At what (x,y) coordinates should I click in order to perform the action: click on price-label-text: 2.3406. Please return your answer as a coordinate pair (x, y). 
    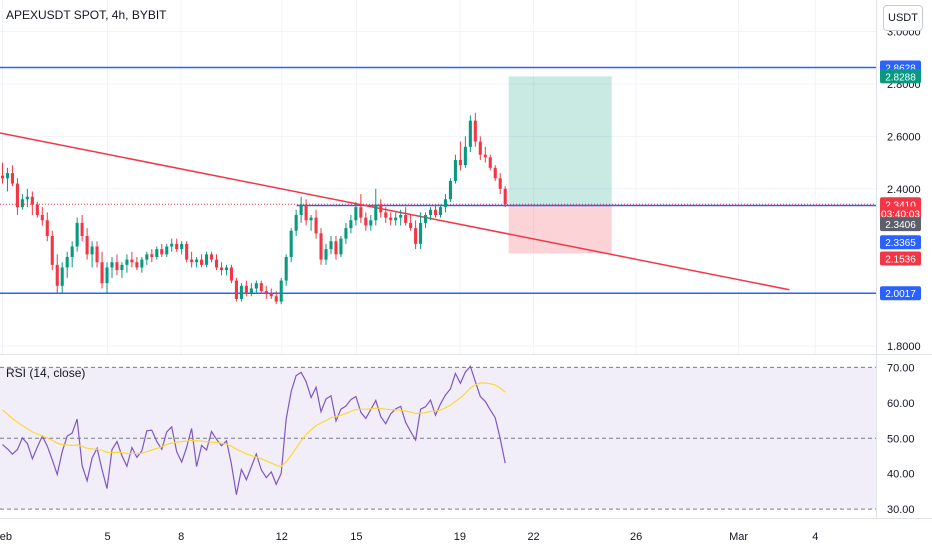
    Looking at the image, I should click on (900, 225).